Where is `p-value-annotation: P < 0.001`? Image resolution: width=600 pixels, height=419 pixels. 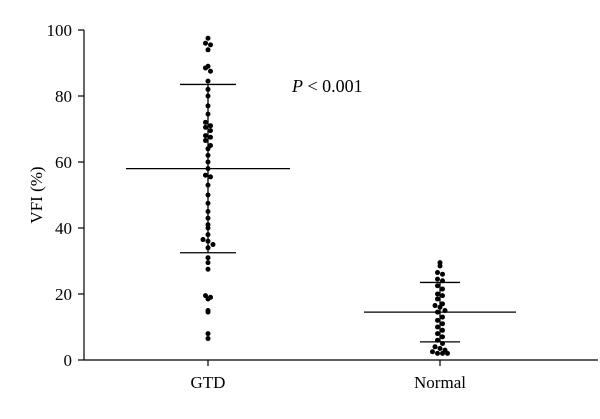 p-value-annotation: P < 0.001 is located at coordinates (327, 86).